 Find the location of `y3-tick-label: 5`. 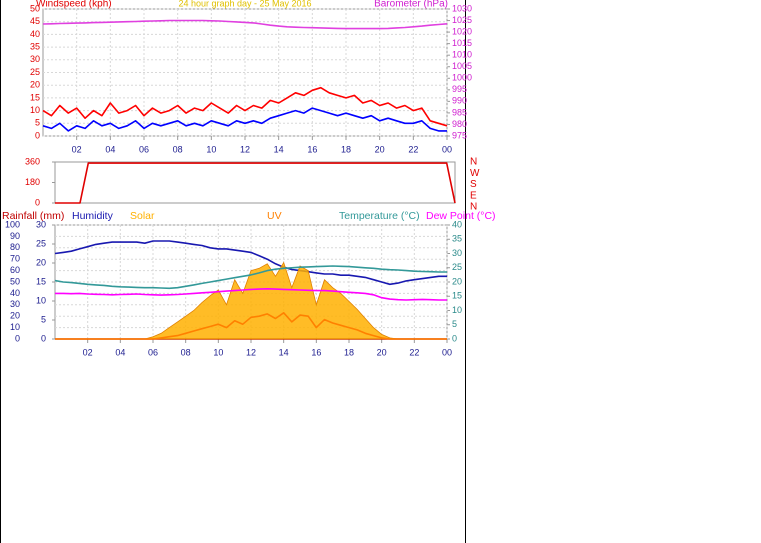

y3-tick-label: 5 is located at coordinates (43, 319).